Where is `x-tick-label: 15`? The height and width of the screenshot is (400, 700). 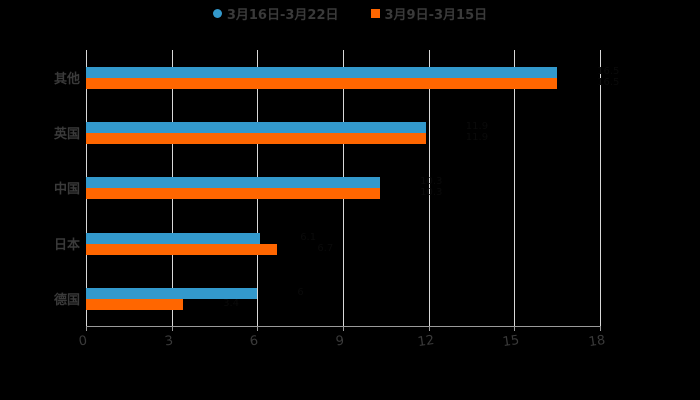 x-tick-label: 15 is located at coordinates (511, 341).